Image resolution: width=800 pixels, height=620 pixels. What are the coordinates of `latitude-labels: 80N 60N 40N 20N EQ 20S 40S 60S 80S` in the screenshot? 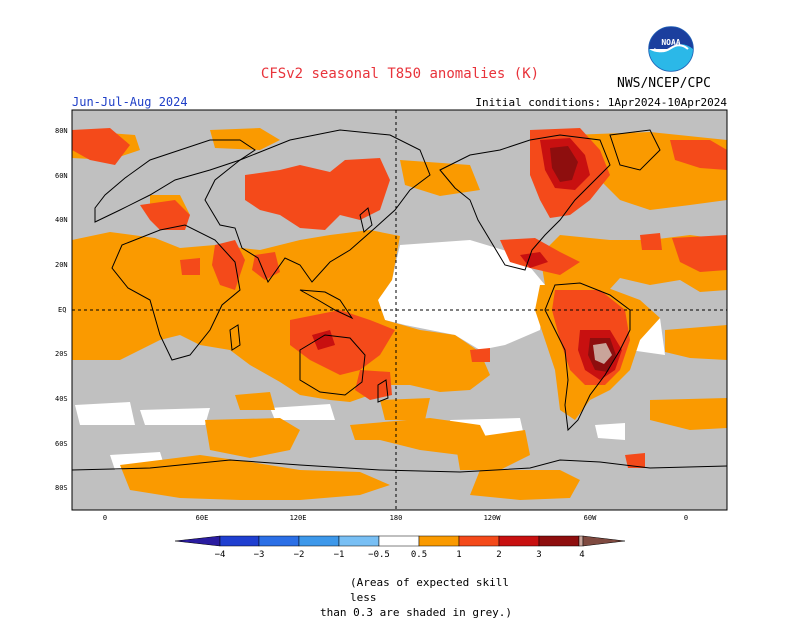 It's located at (61, 309).